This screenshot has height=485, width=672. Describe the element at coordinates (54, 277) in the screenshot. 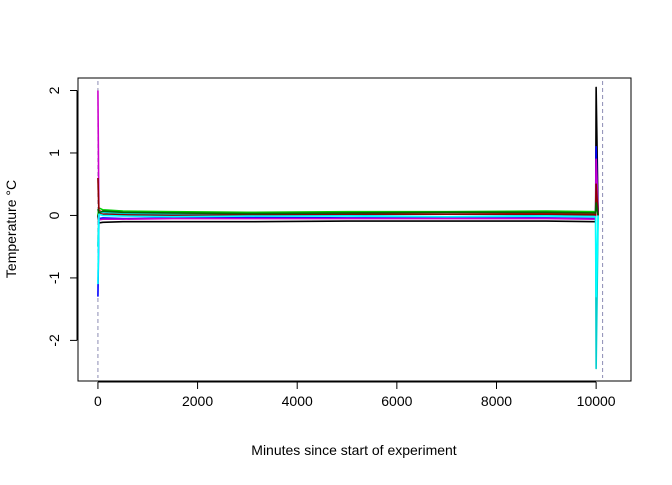

I see `y-tick-label-1: -1` at that location.